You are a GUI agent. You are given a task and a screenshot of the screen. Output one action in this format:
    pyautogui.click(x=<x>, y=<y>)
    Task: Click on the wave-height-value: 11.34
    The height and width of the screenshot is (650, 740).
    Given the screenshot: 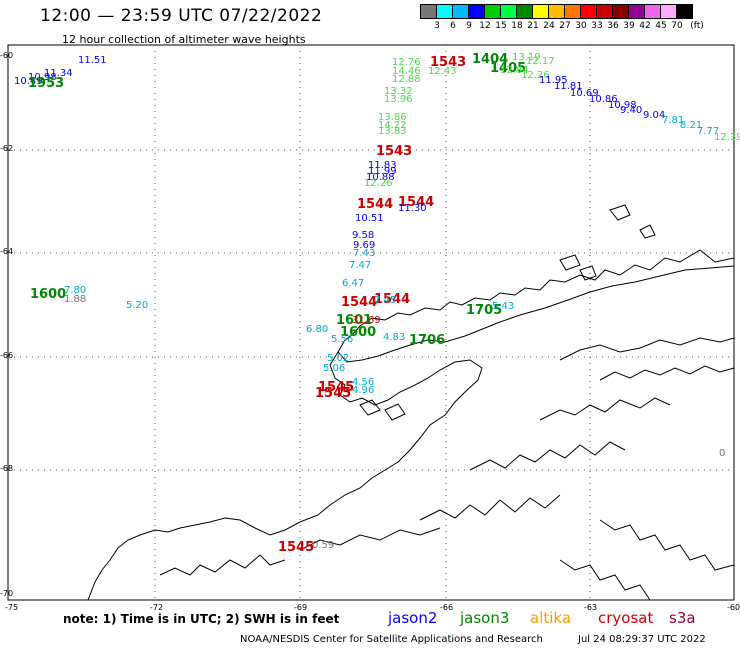 What is the action you would take?
    pyautogui.click(x=58, y=73)
    